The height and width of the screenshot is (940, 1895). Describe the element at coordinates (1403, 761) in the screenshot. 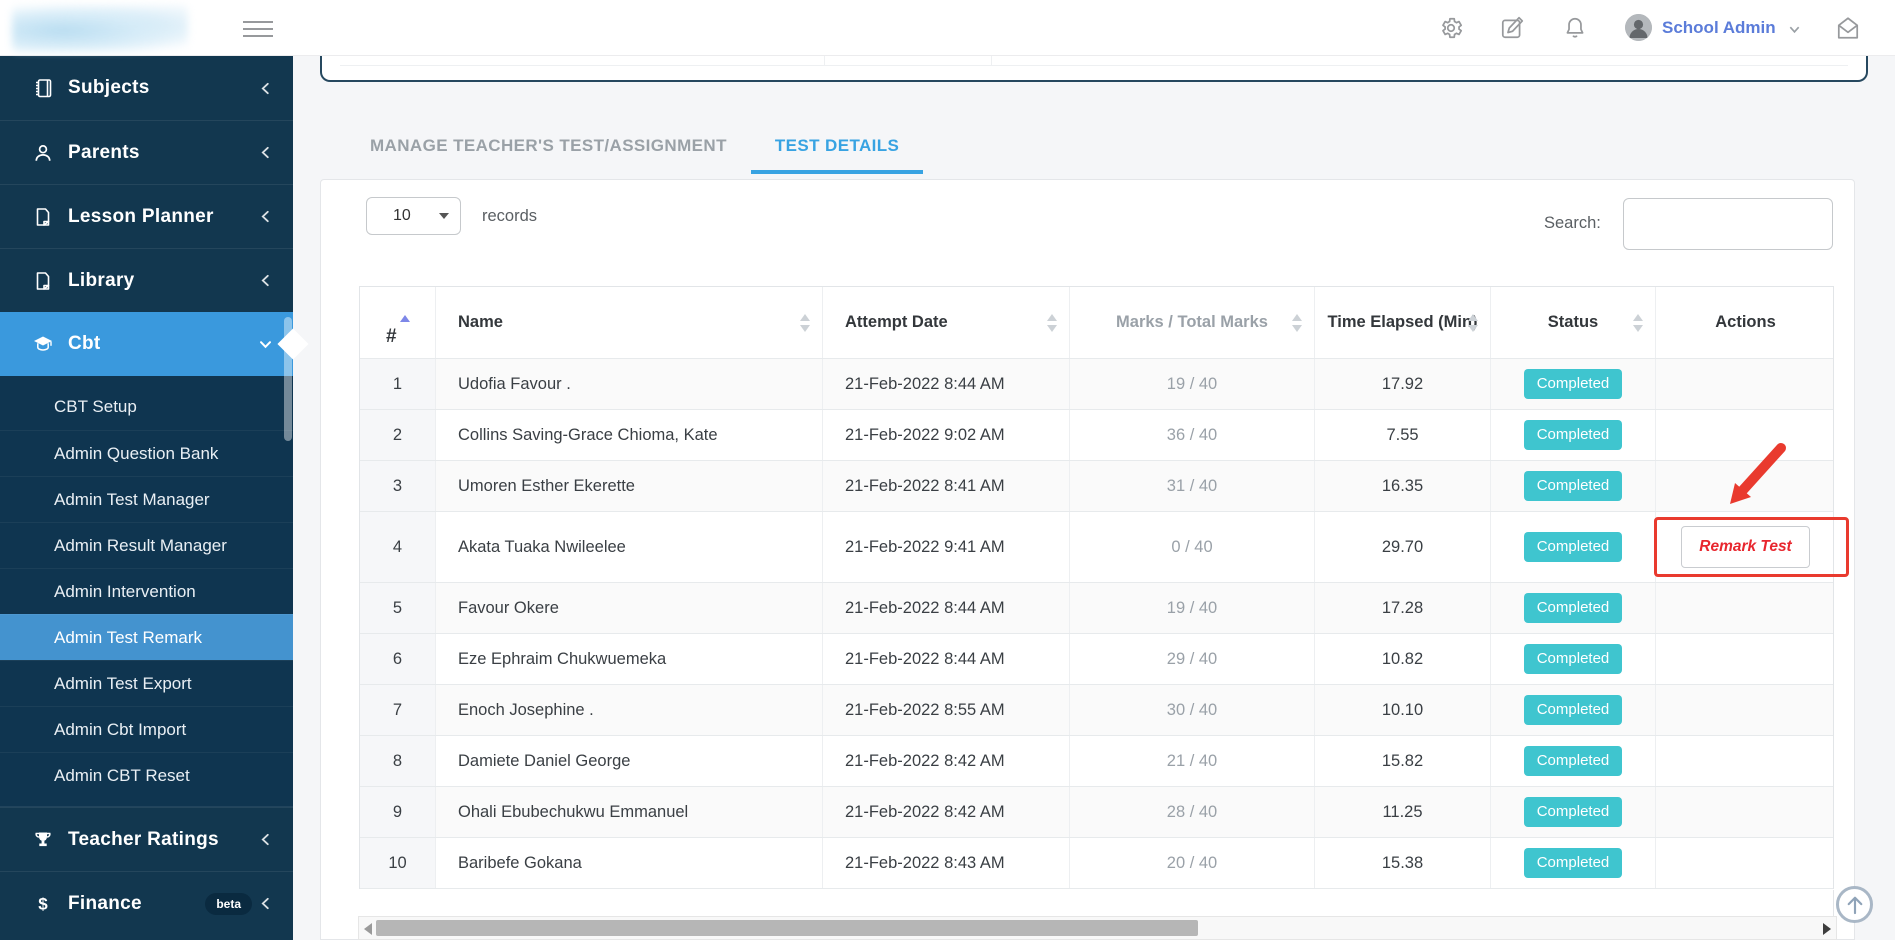

I see `cell-time: 15.82` at that location.